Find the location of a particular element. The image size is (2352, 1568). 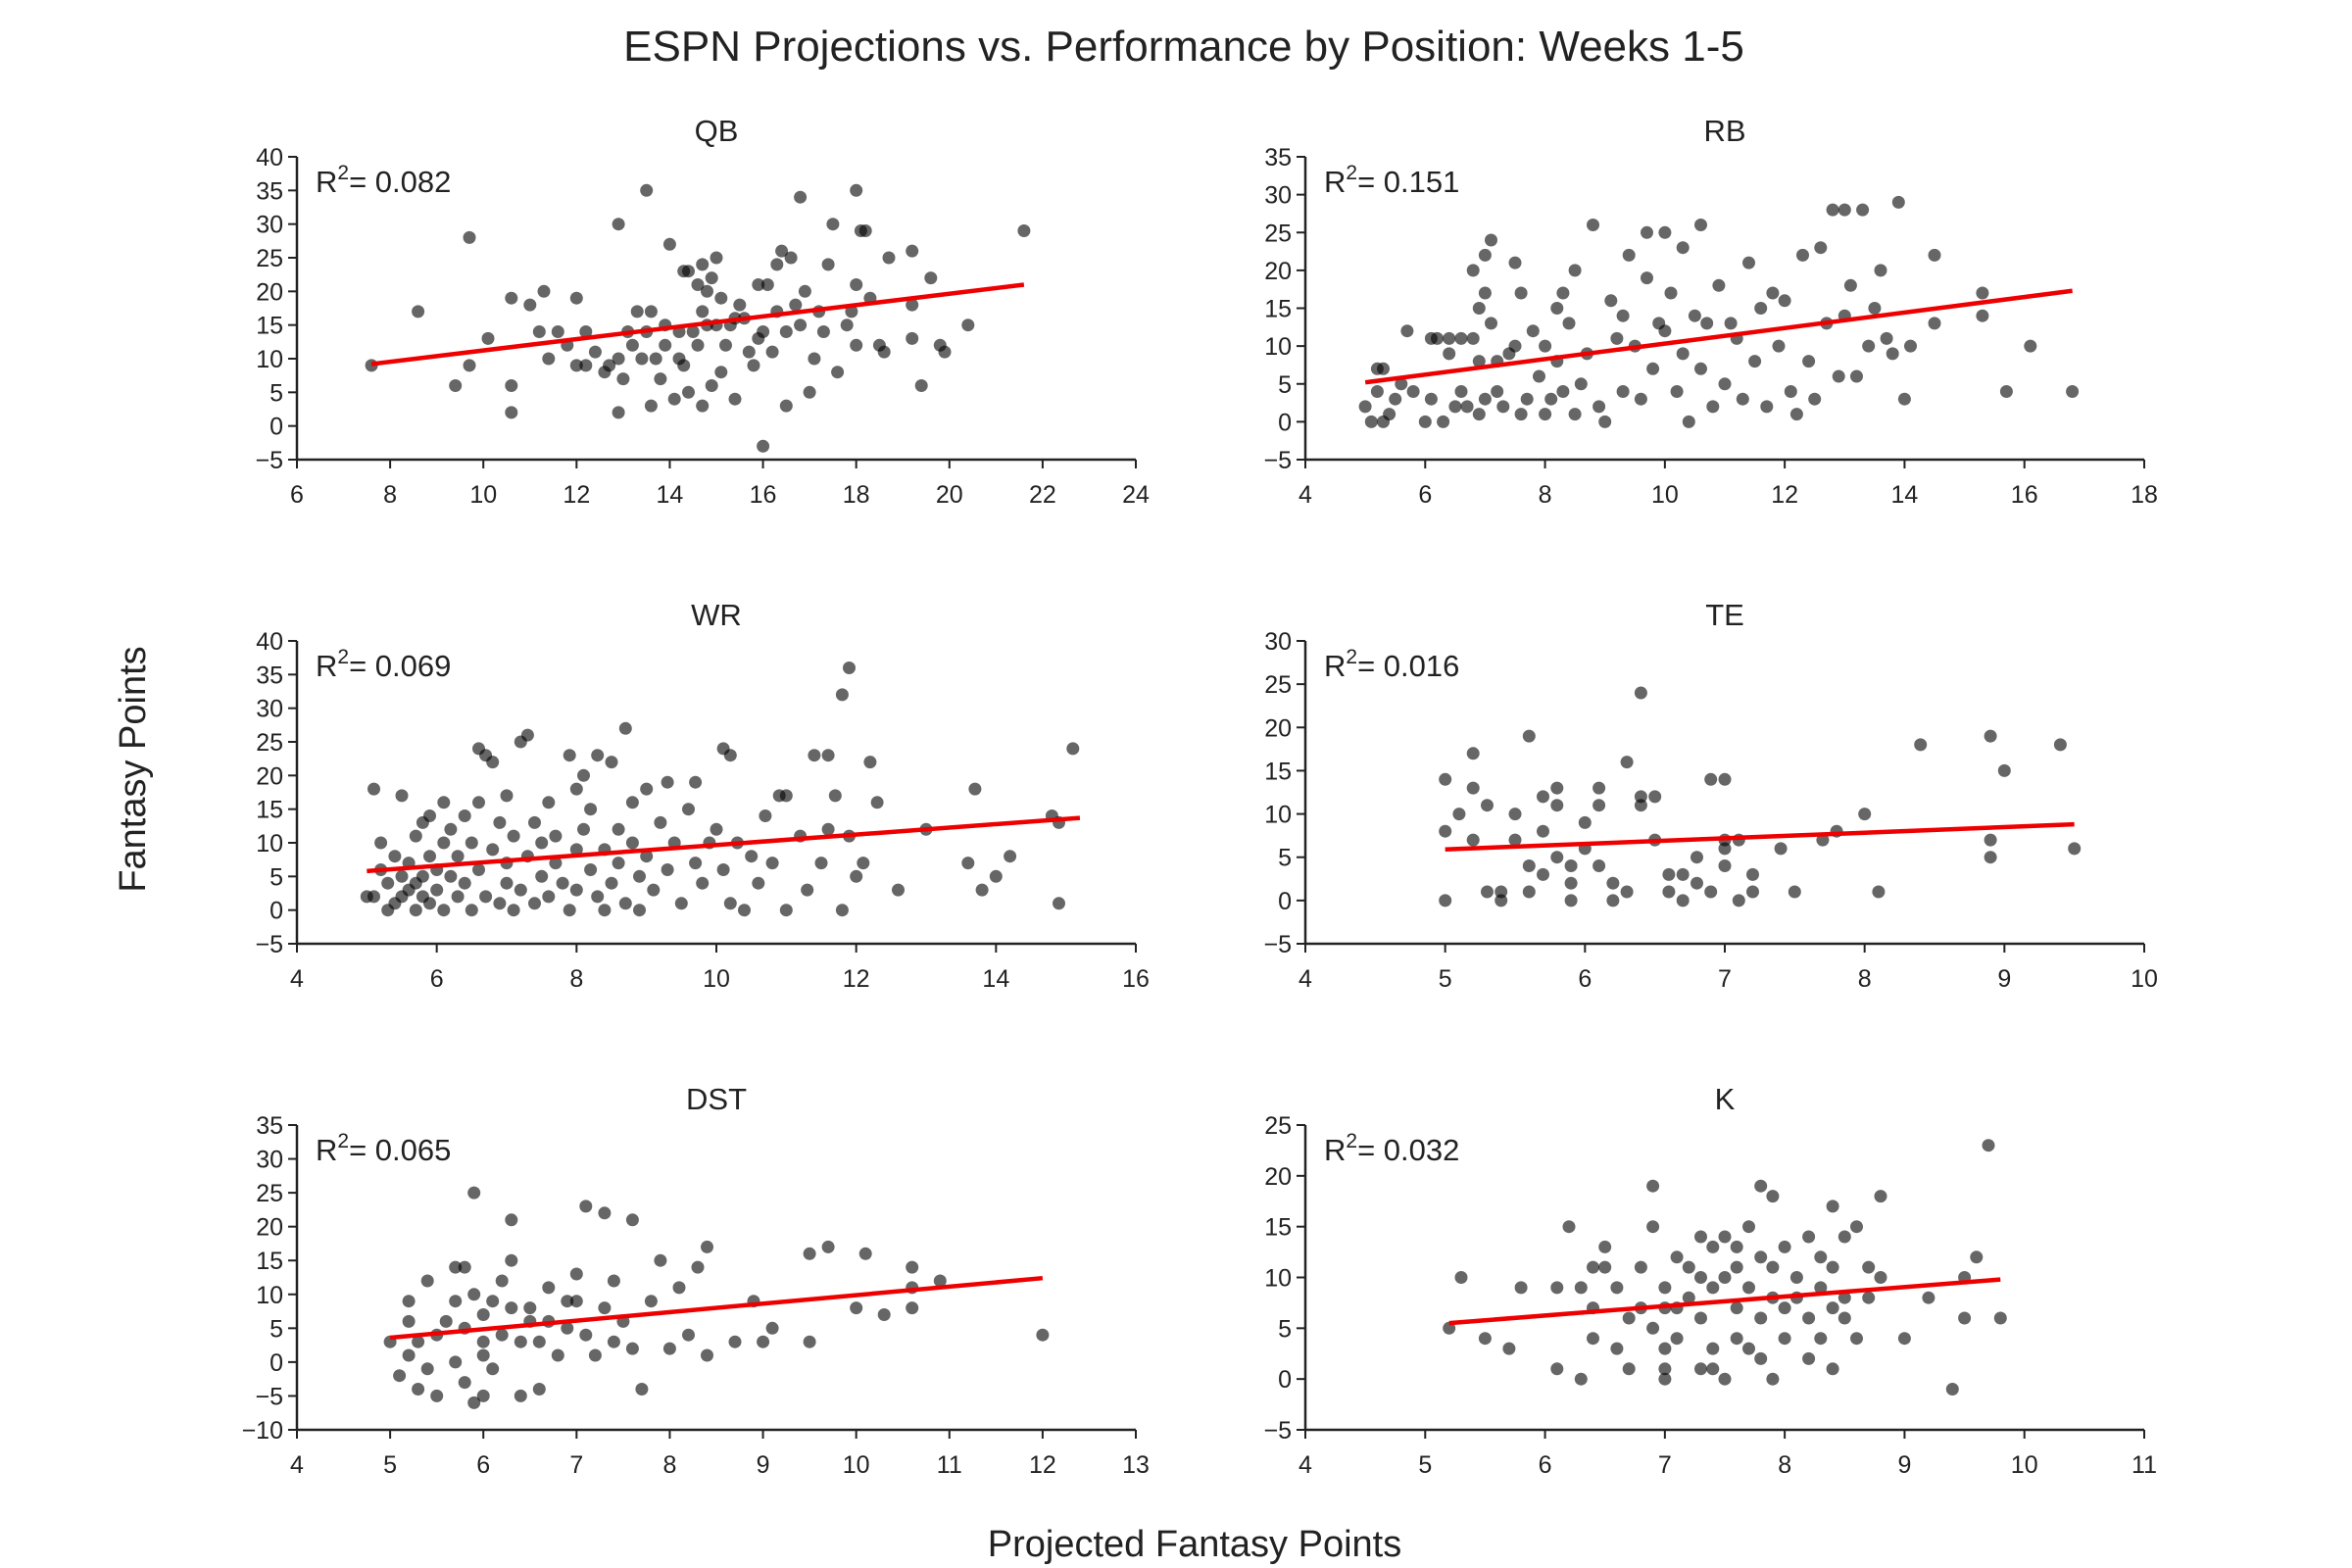

x-tick-label: 7 is located at coordinates (1665, 1465).